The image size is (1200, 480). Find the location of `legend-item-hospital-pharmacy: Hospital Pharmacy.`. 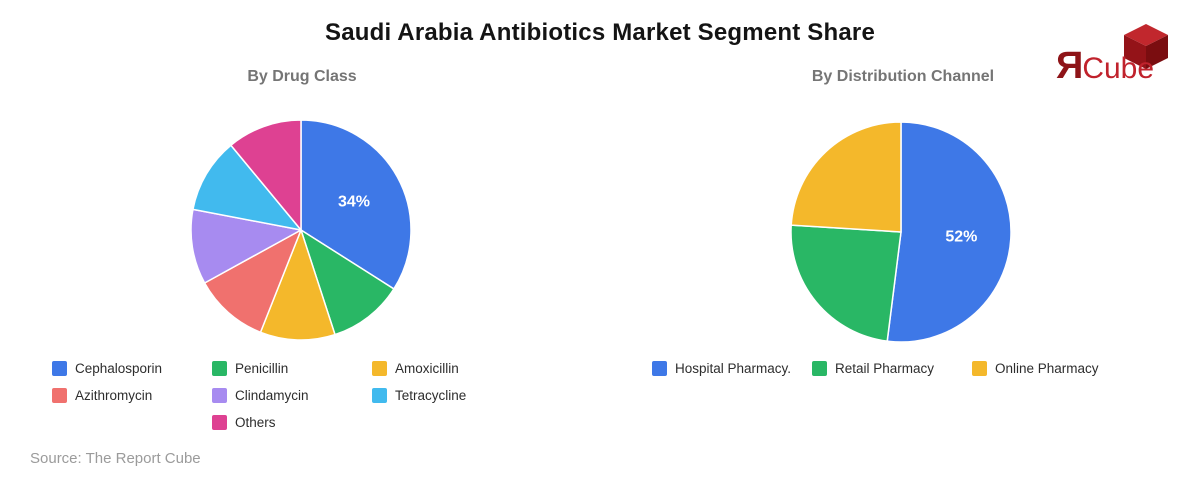

legend-item-hospital-pharmacy: Hospital Pharmacy. is located at coordinates (732, 368).